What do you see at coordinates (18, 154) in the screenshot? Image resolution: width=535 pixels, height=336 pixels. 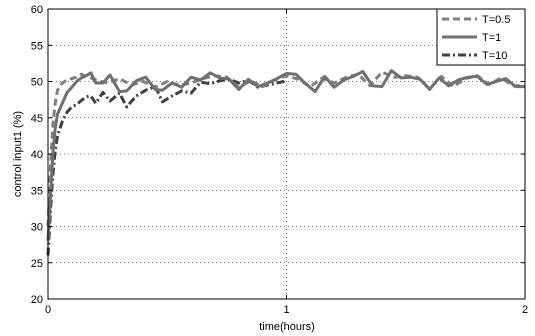 I see `y-axis-title: control input1 (%)` at bounding box center [18, 154].